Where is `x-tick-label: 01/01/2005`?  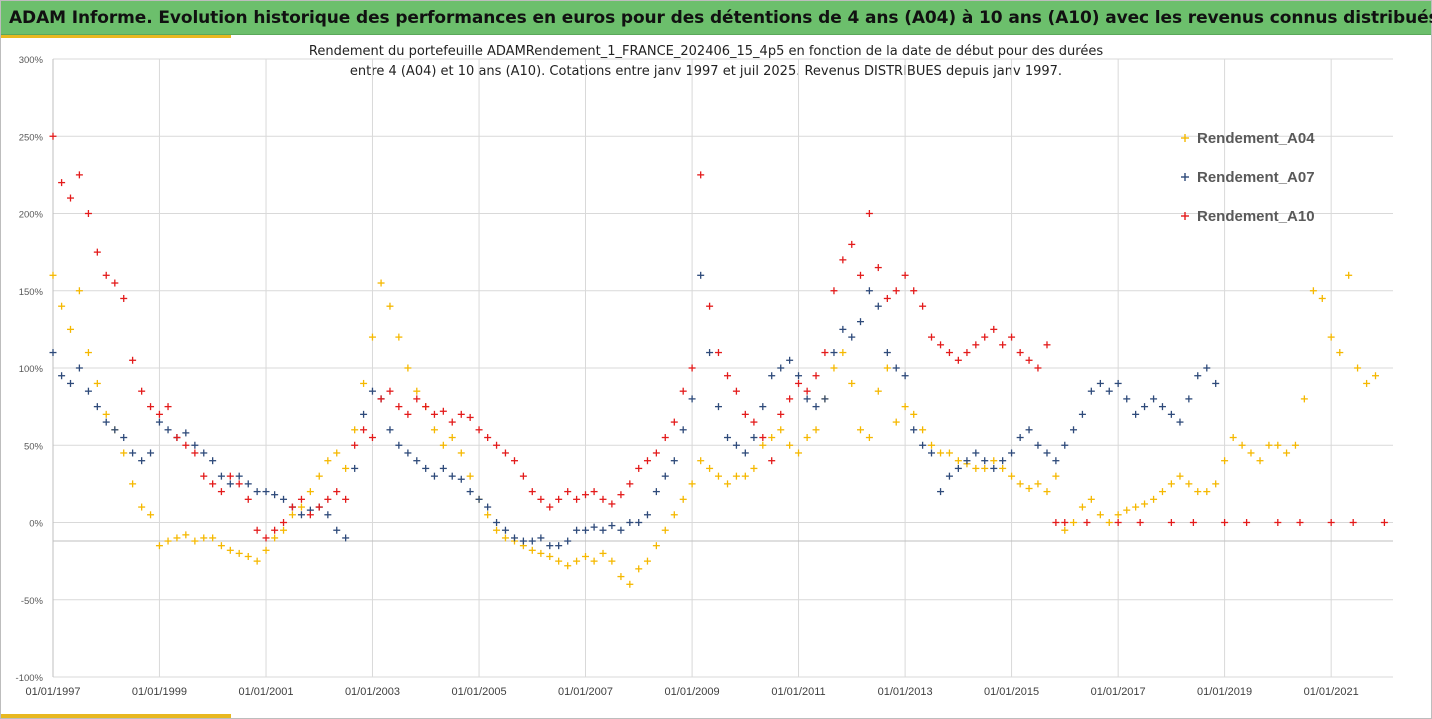 x-tick-label: 01/01/2005 is located at coordinates (479, 692).